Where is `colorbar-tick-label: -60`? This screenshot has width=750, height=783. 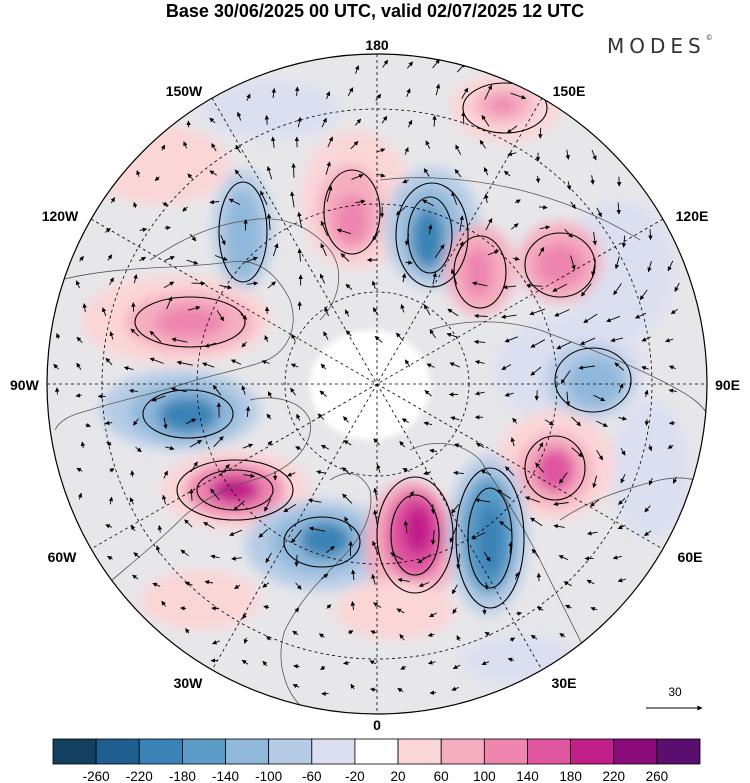 colorbar-tick-label: -60 is located at coordinates (312, 776).